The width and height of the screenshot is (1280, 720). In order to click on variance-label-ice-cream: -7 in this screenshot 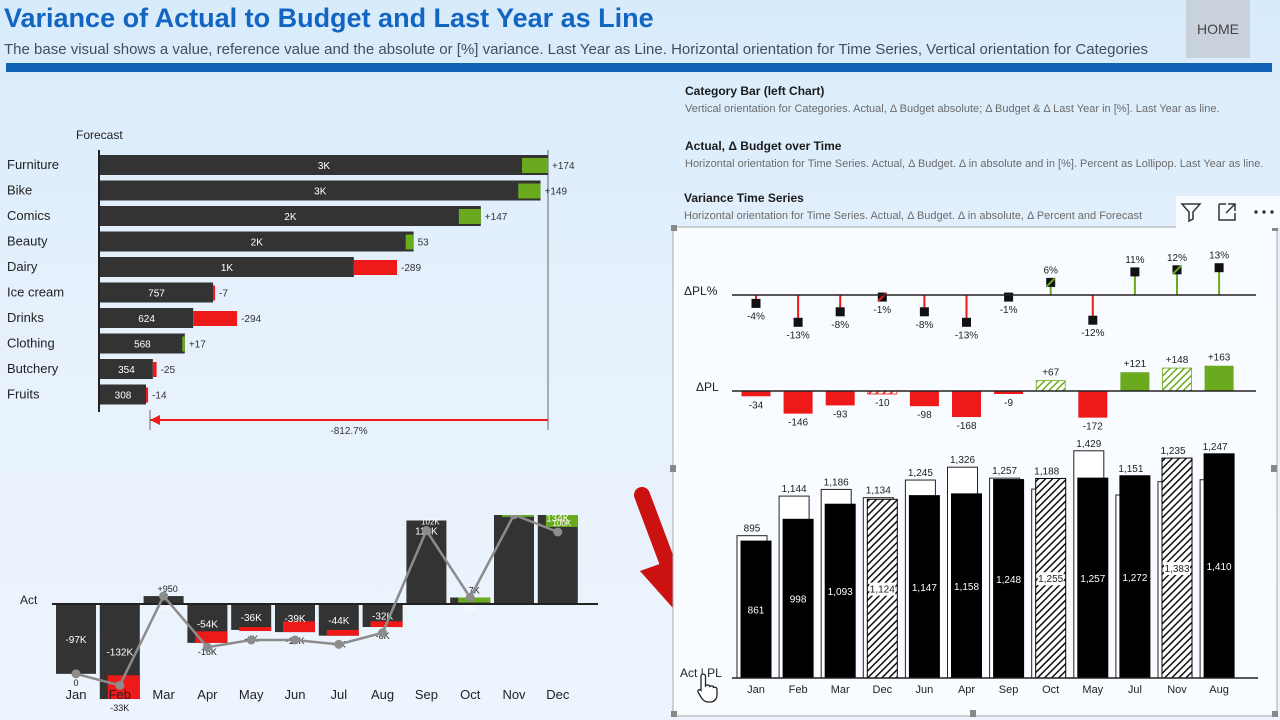, I will do `click(223, 294)`.